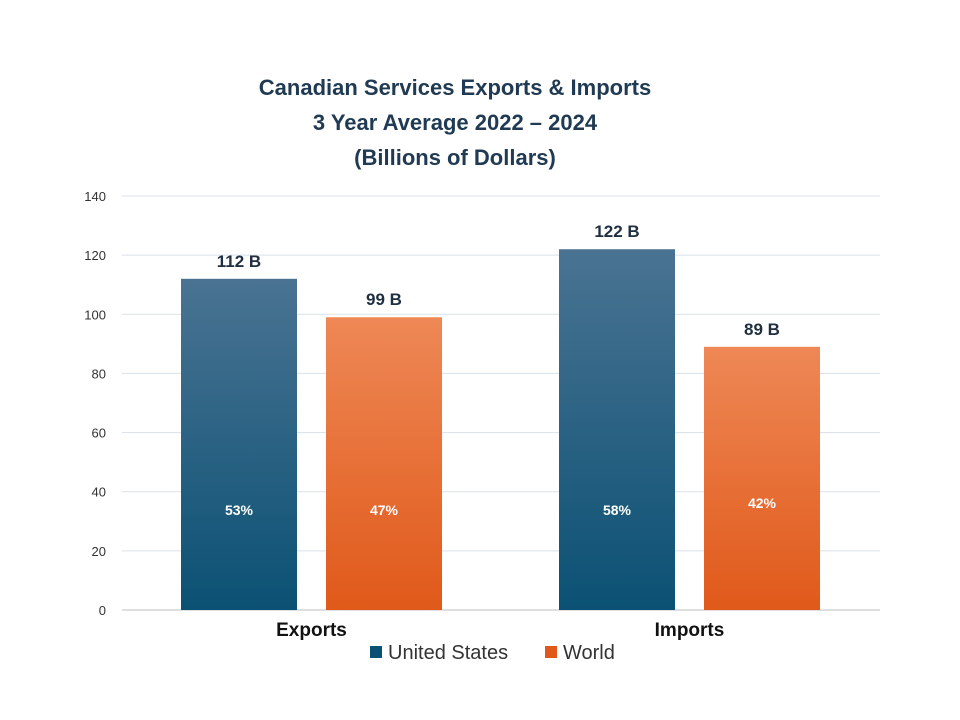 The height and width of the screenshot is (720, 960). I want to click on legend-label-world: World, so click(589, 653).